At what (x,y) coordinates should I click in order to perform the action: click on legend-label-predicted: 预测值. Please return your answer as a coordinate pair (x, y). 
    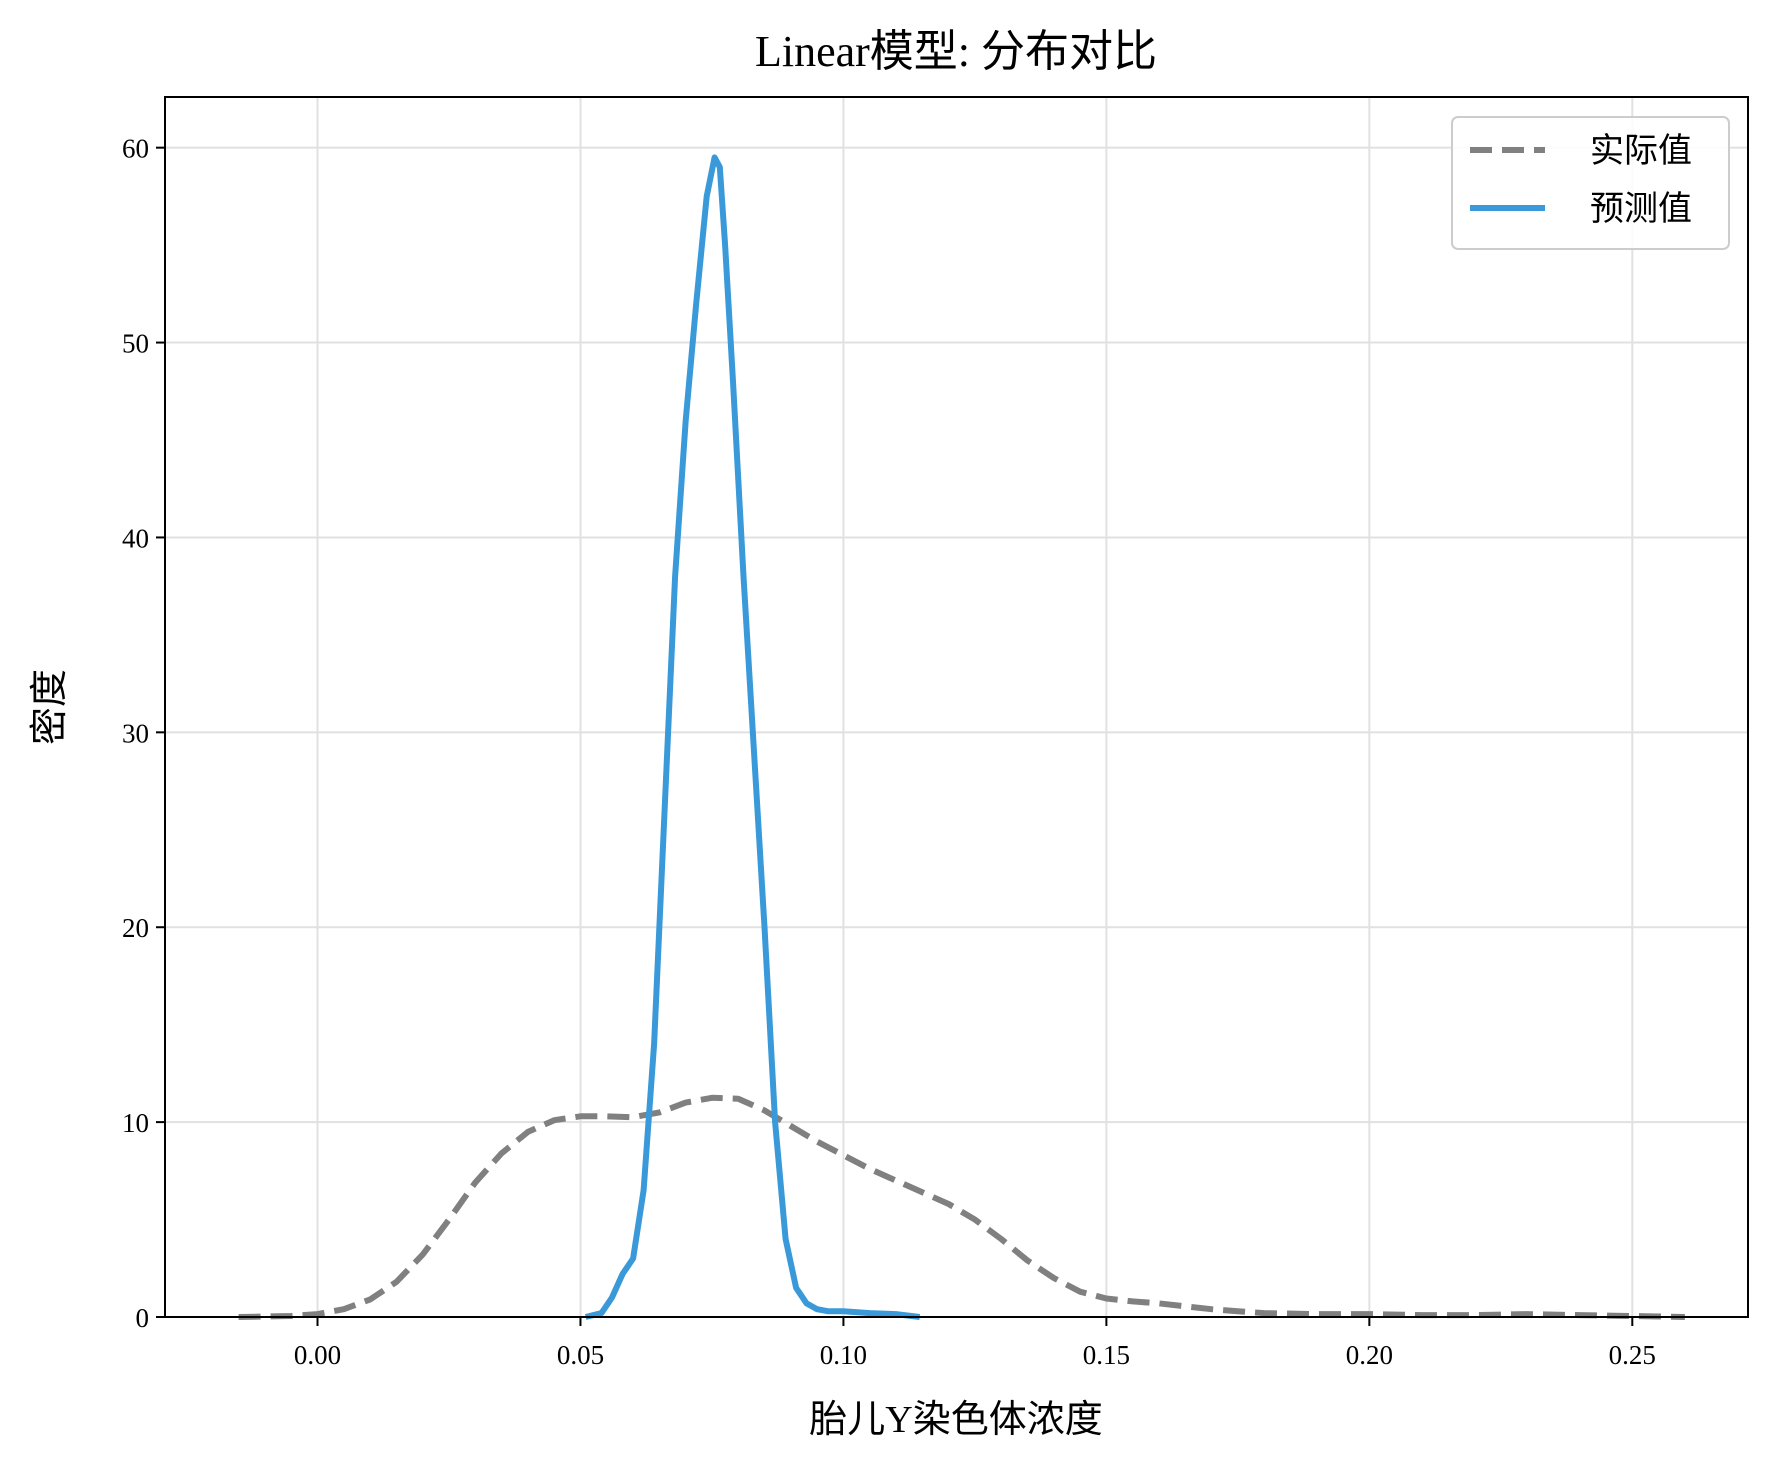
    Looking at the image, I should click on (1641, 209).